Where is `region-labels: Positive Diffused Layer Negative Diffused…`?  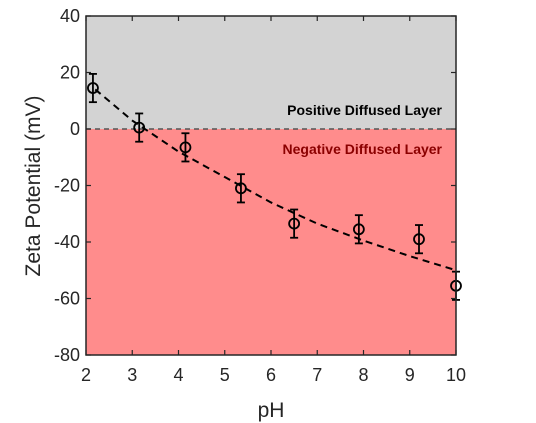
region-labels: Positive Diffused Layer Negative Diffused… is located at coordinates (363, 129).